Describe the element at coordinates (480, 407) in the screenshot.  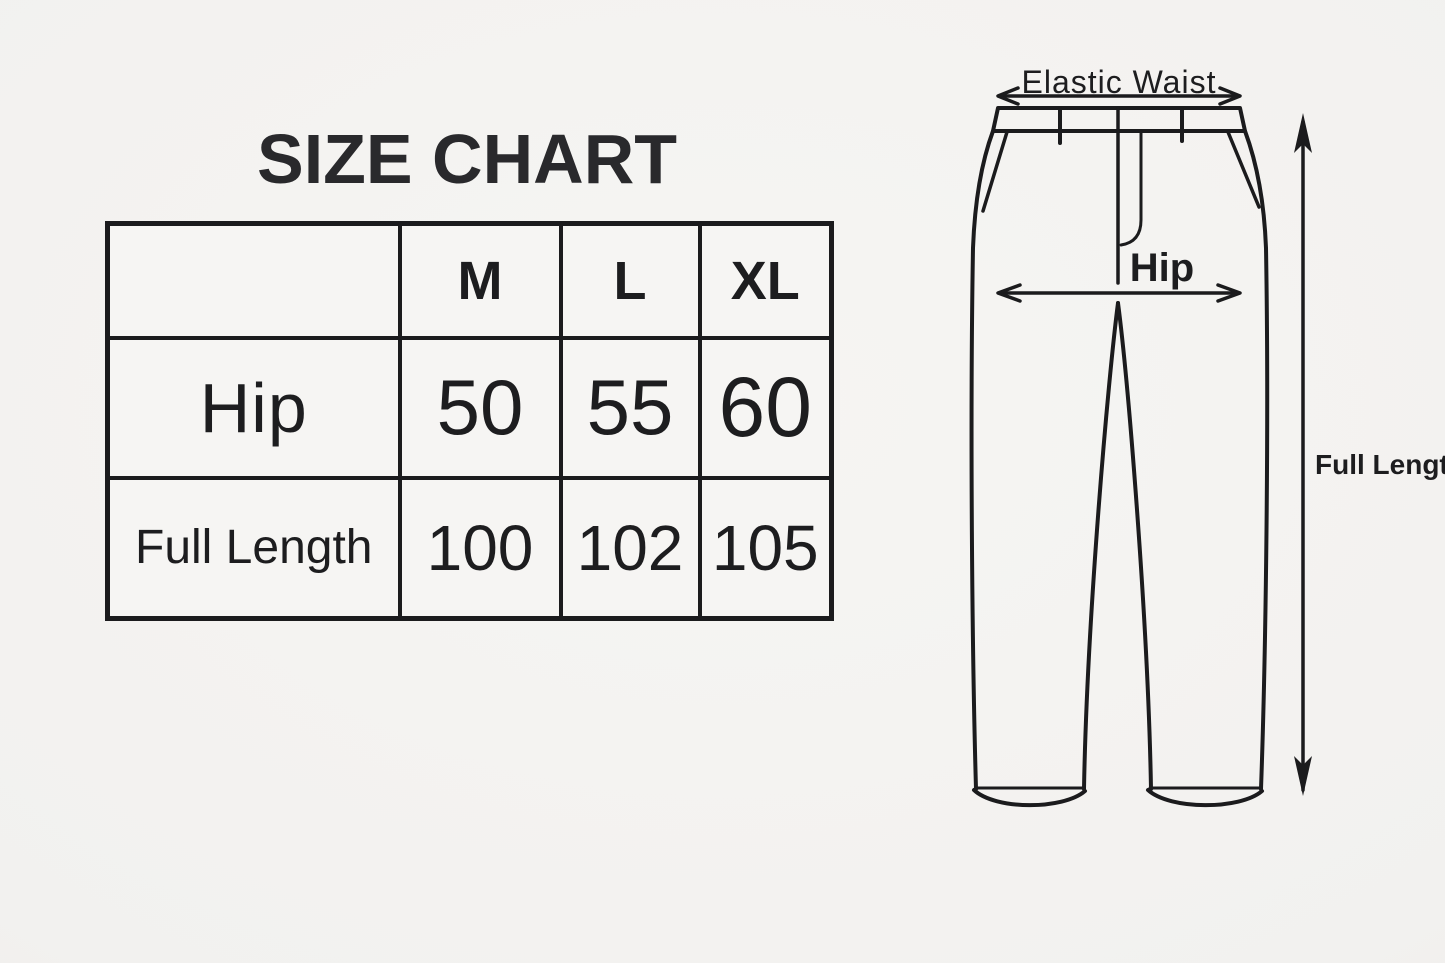
I see `cell-hip-m: 50` at that location.